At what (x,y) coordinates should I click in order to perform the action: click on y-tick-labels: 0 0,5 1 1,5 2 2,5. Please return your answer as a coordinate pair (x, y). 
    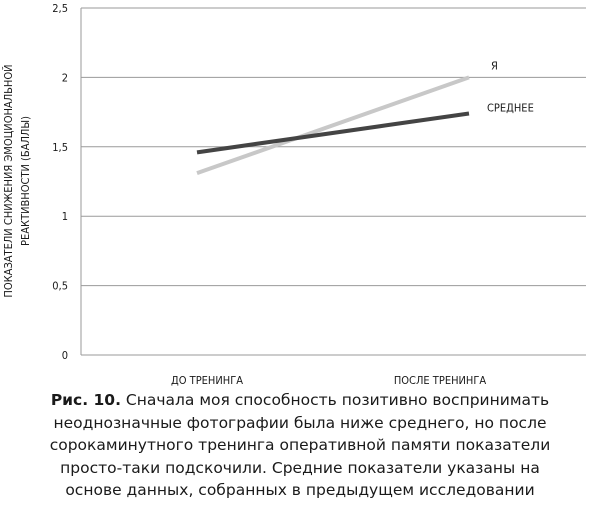
    Looking at the image, I should click on (60, 182).